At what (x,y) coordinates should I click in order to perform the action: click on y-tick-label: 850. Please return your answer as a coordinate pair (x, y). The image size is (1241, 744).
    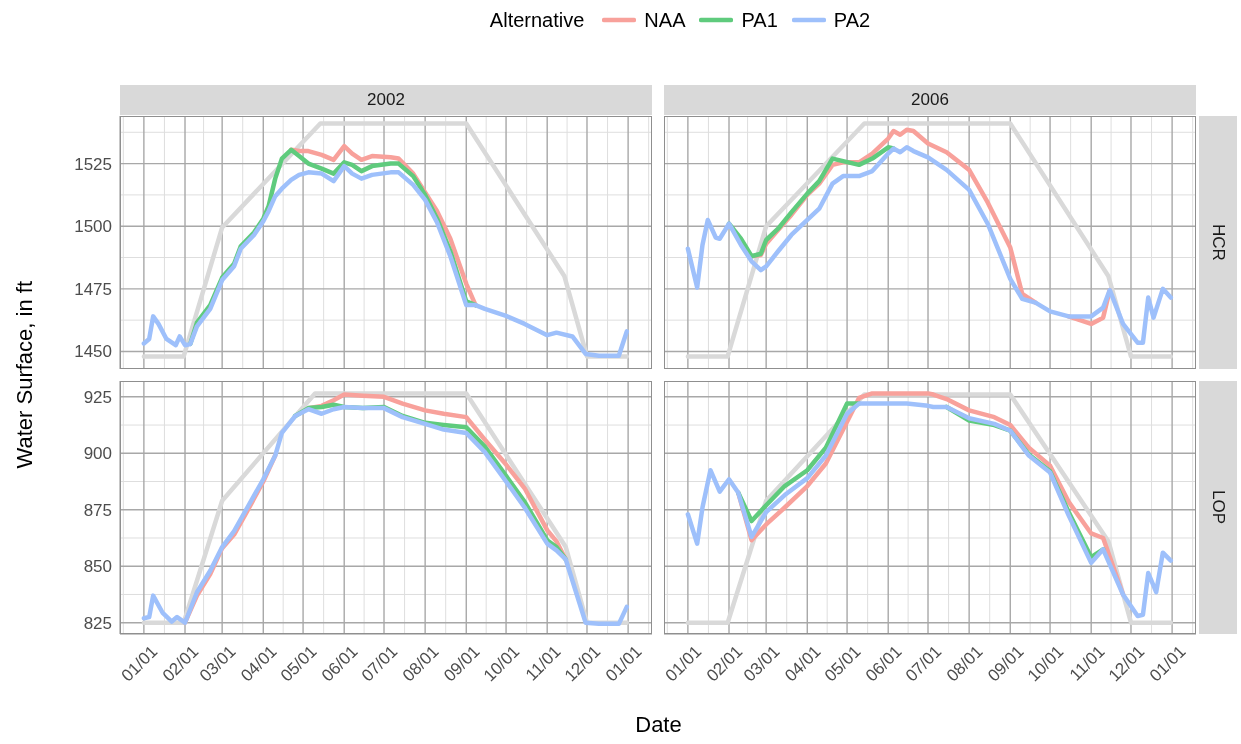
    Looking at the image, I should click on (97, 567).